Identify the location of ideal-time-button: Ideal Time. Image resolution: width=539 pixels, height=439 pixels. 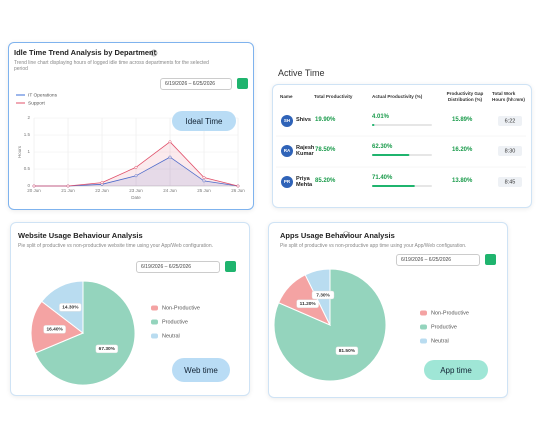
(204, 121).